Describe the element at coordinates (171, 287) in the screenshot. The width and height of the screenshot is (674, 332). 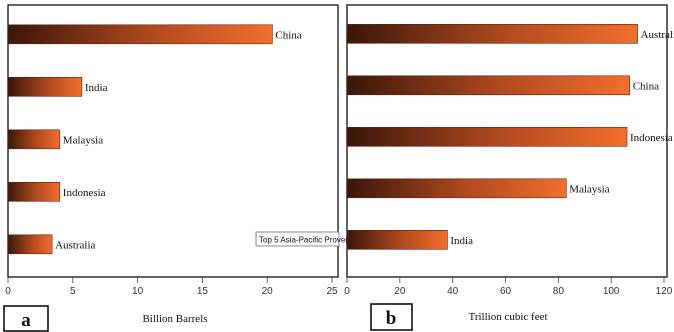
I see `panel-a-x-ticks: 0 5 10 15 20 25` at that location.